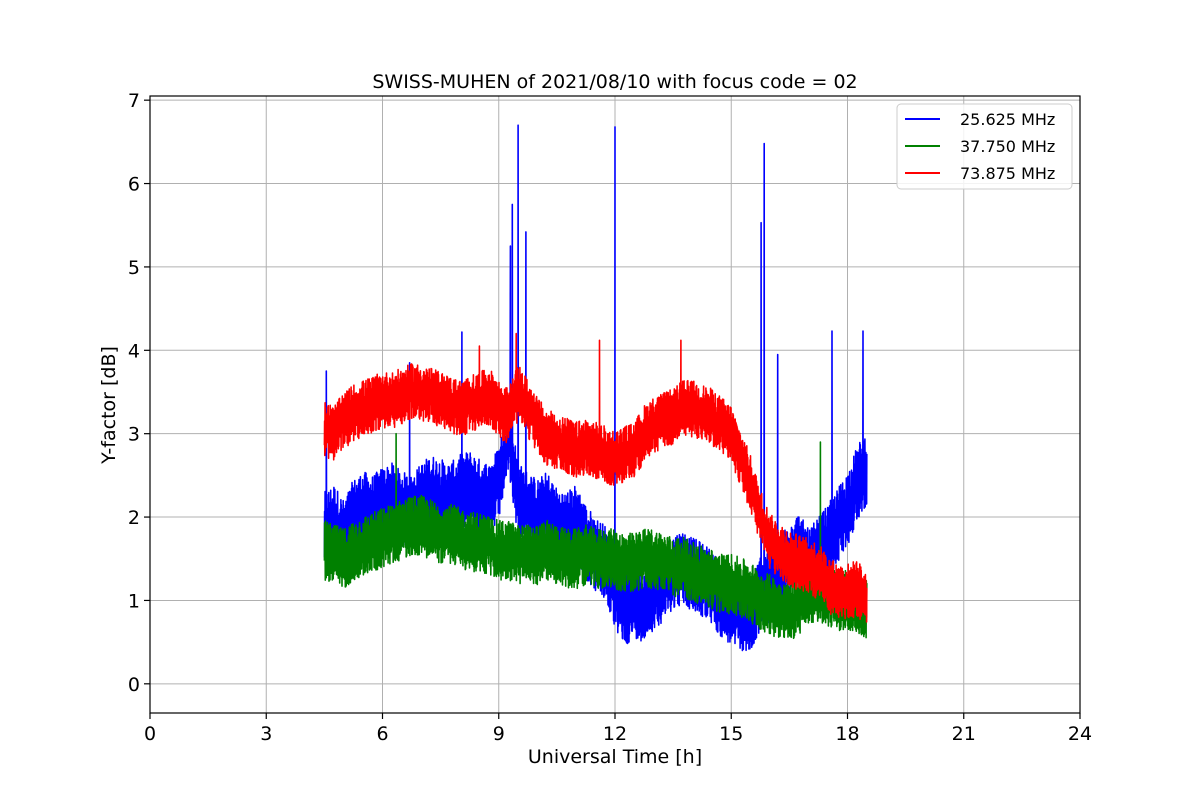 Image resolution: width=1200 pixels, height=800 pixels. I want to click on x-axis-ticks: 0 3 6 9 12 15 18 21 24, so click(618, 729).